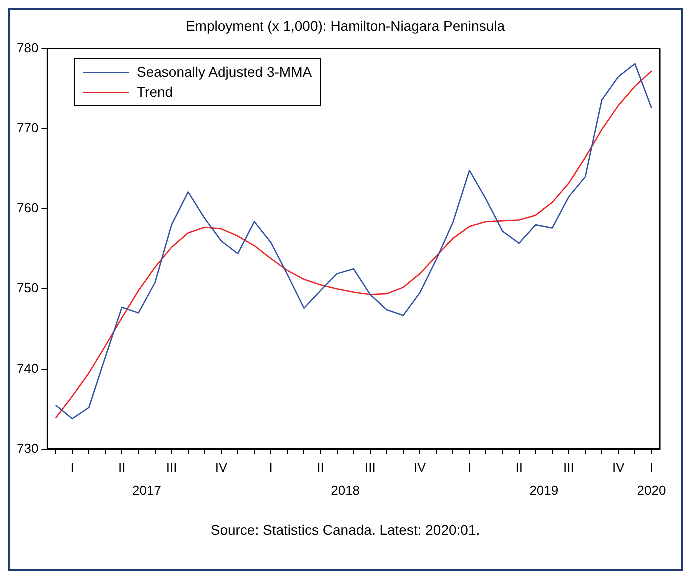  I want to click on text: 2018, so click(345, 490).